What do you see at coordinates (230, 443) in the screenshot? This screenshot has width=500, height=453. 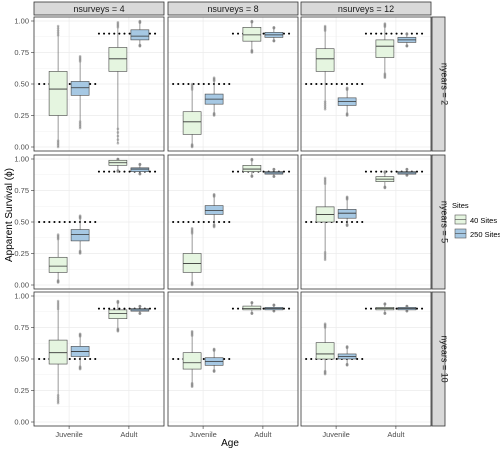 I see `x-axis-title: Age` at bounding box center [230, 443].